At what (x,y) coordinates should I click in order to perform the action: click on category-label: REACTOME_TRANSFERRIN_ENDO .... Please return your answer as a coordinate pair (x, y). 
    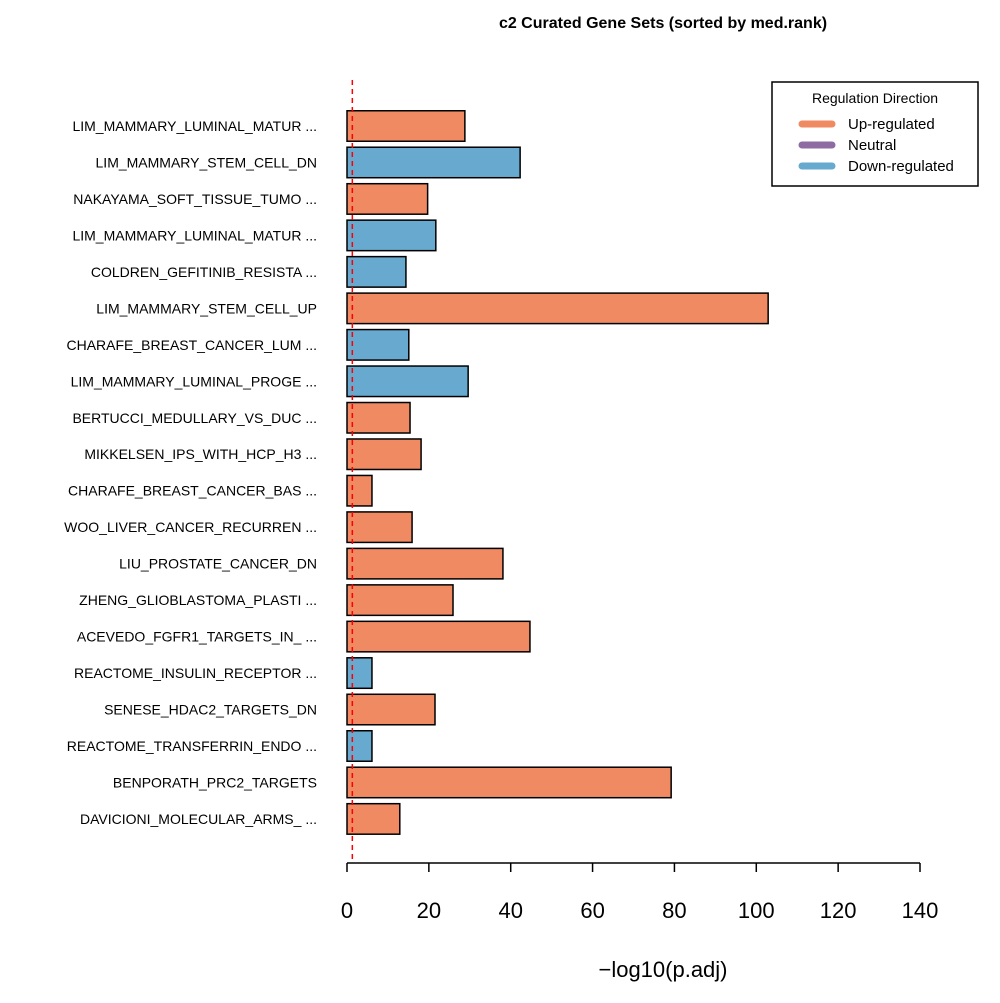
    Looking at the image, I should click on (192, 746).